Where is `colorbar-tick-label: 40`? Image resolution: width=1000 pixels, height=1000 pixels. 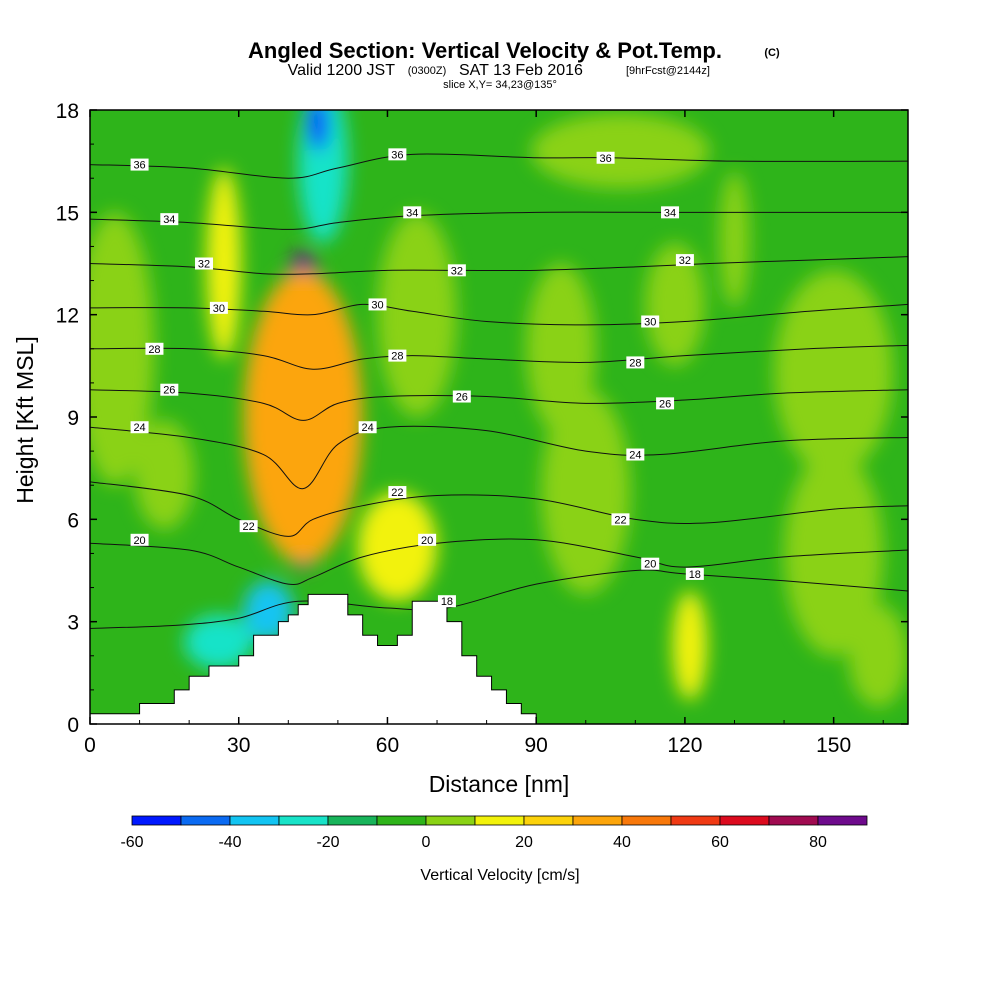 colorbar-tick-label: 40 is located at coordinates (622, 842).